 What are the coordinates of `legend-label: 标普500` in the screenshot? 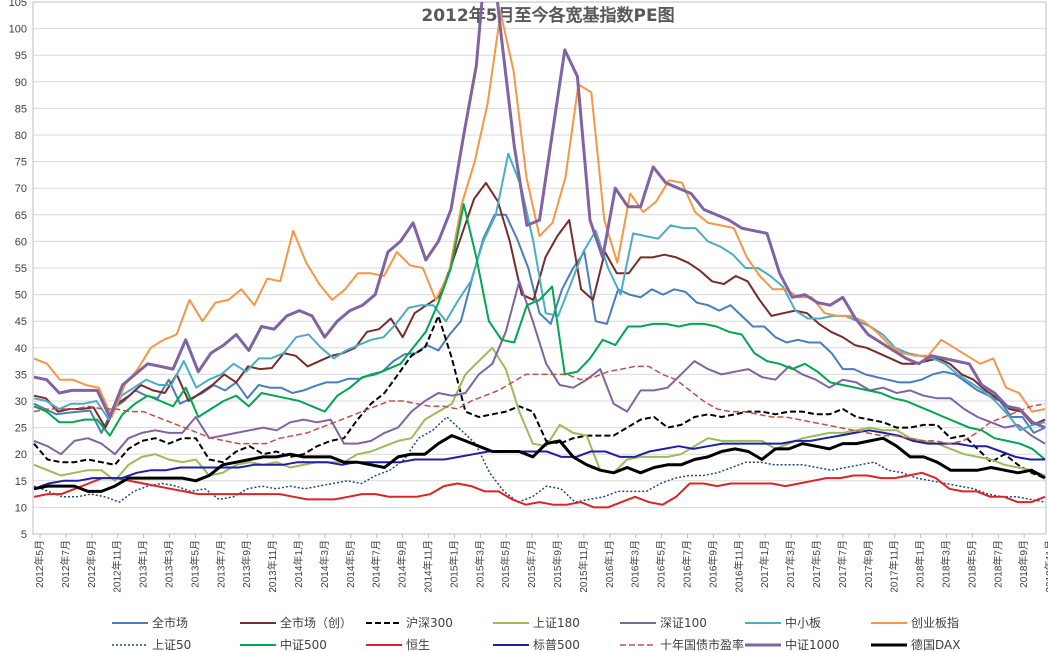 It's located at (556, 645).